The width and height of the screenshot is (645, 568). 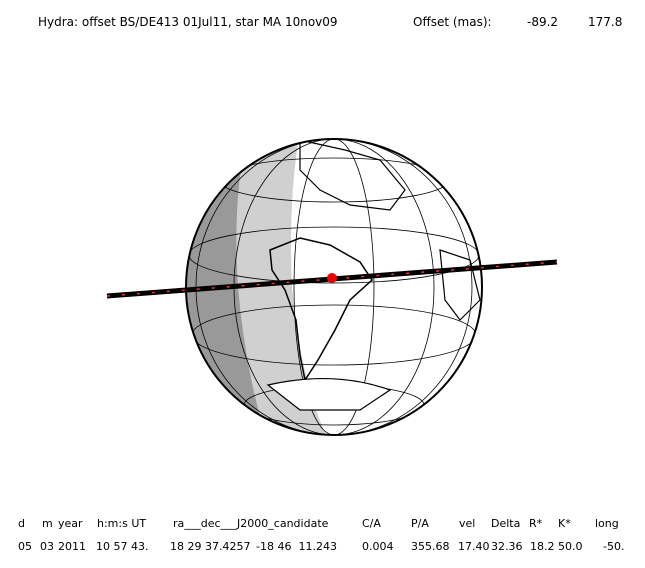 I want to click on column-header: m, so click(x=47, y=523).